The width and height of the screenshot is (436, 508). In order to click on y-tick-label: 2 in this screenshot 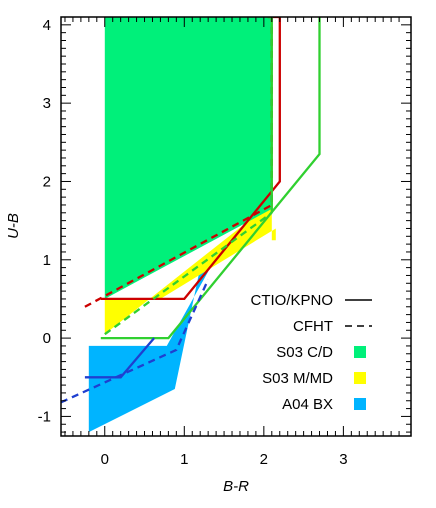, I will do `click(47, 181)`.